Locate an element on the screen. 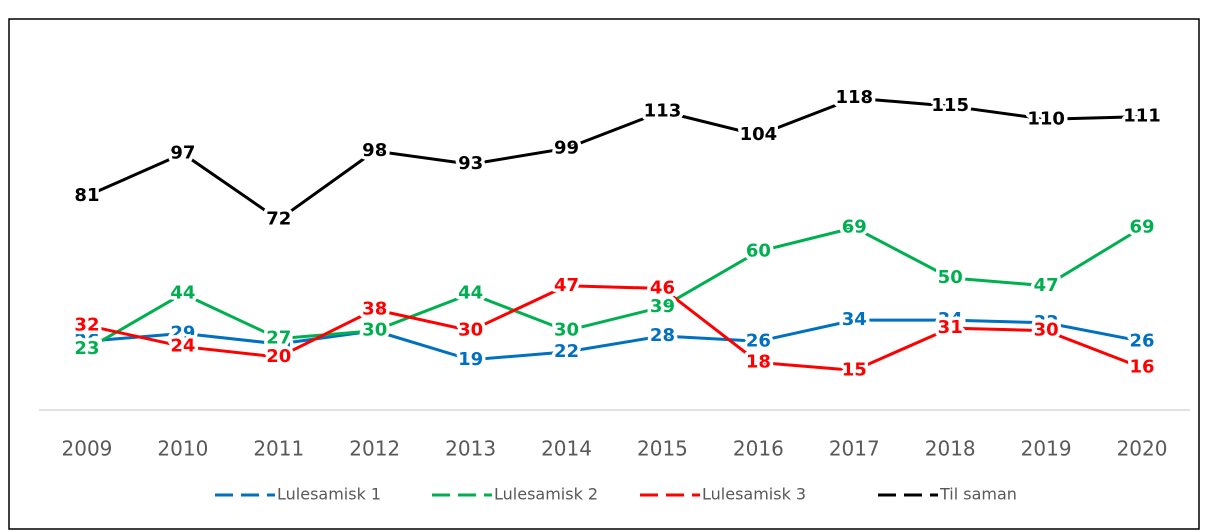 The width and height of the screenshot is (1208, 532). data-label: 72 is located at coordinates (278, 219).